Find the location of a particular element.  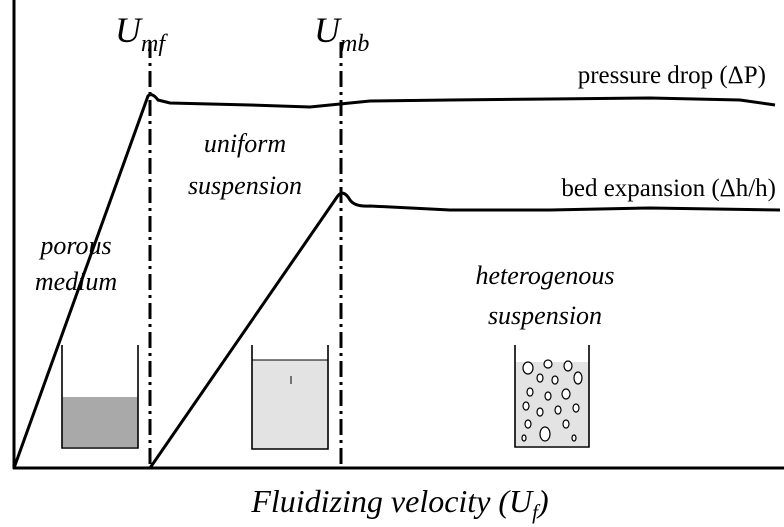

curve-label: bed expansion (Δh/h) is located at coordinates (668, 188).